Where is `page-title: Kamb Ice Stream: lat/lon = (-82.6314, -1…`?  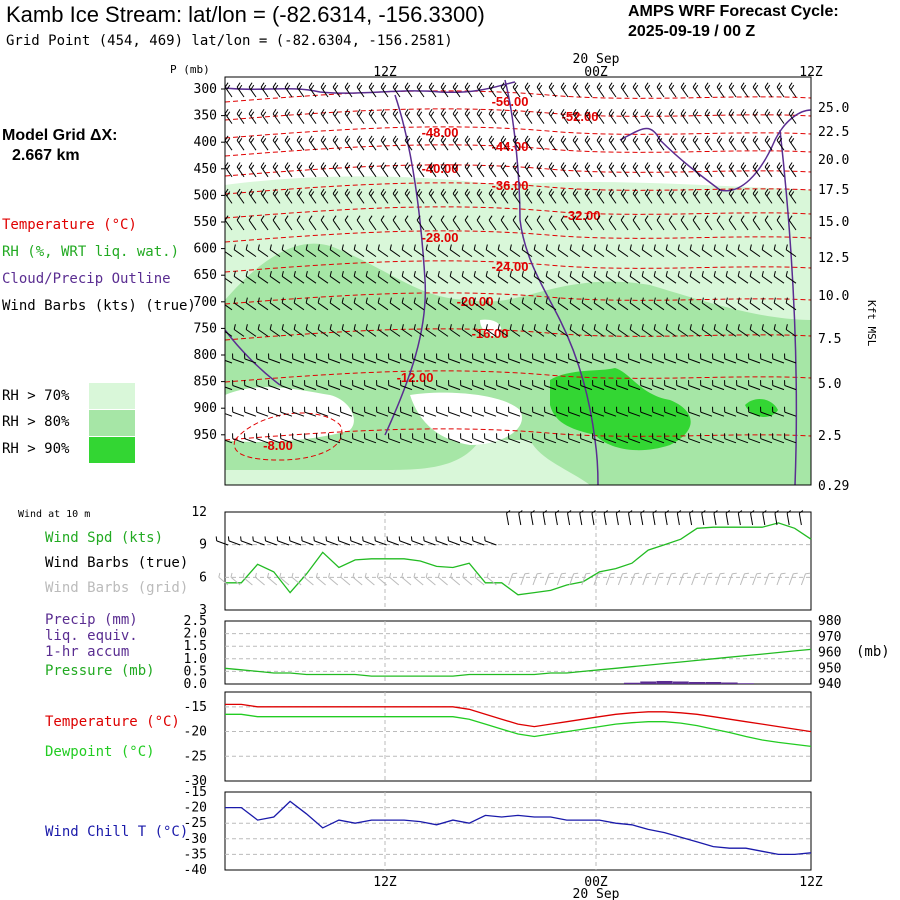 page-title: Kamb Ice Stream: lat/lon = (-82.6314, -1… is located at coordinates (245, 14).